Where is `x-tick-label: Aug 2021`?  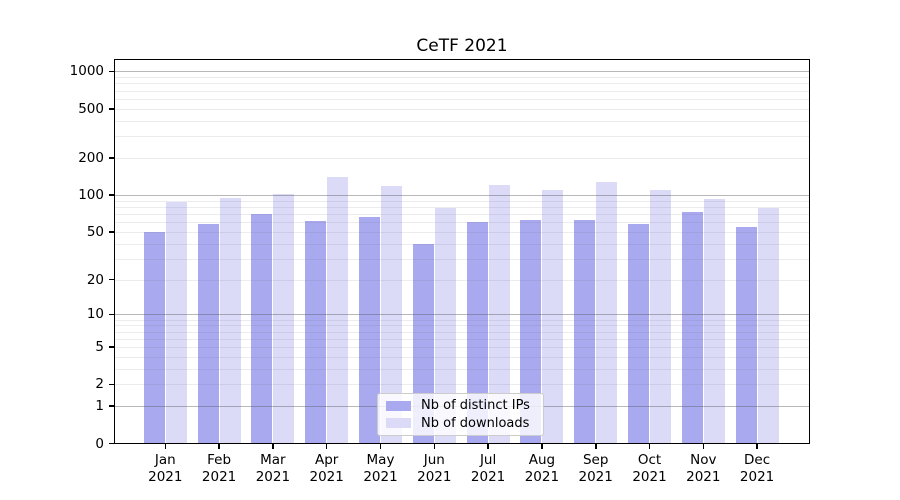
x-tick-label: Aug 2021 is located at coordinates (542, 468).